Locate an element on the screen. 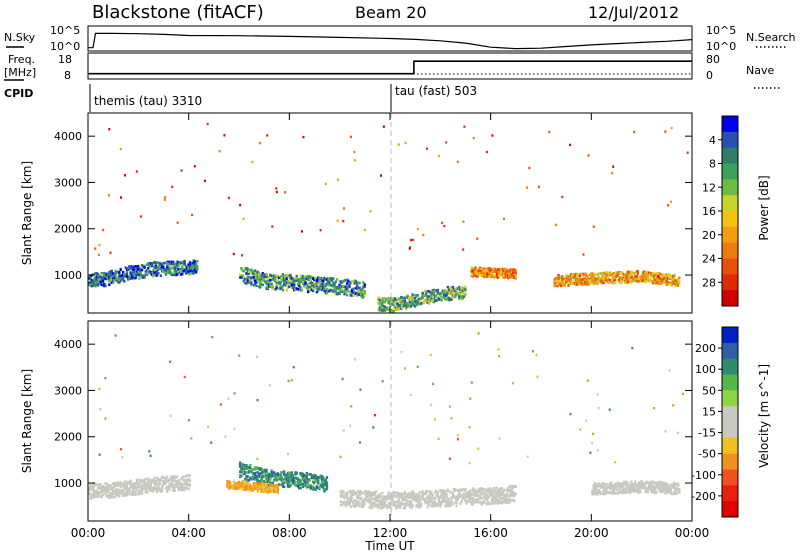  frequency-panel: Freq. [MHz] 18 8 80 0 Nave is located at coordinates (392, 70).